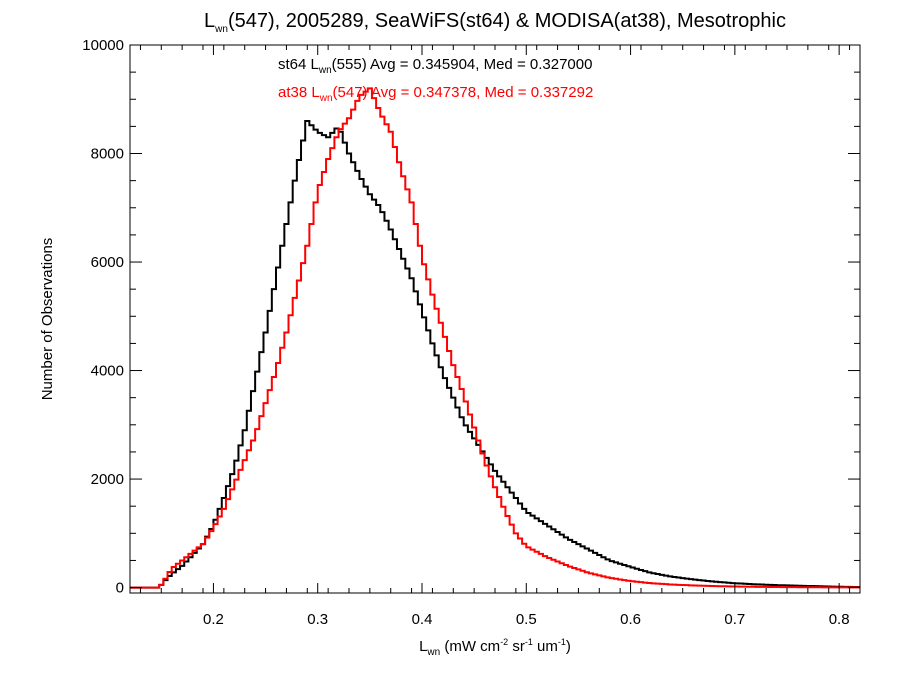  Describe the element at coordinates (526, 619) in the screenshot. I see `x-tick-label: 0.5` at that location.